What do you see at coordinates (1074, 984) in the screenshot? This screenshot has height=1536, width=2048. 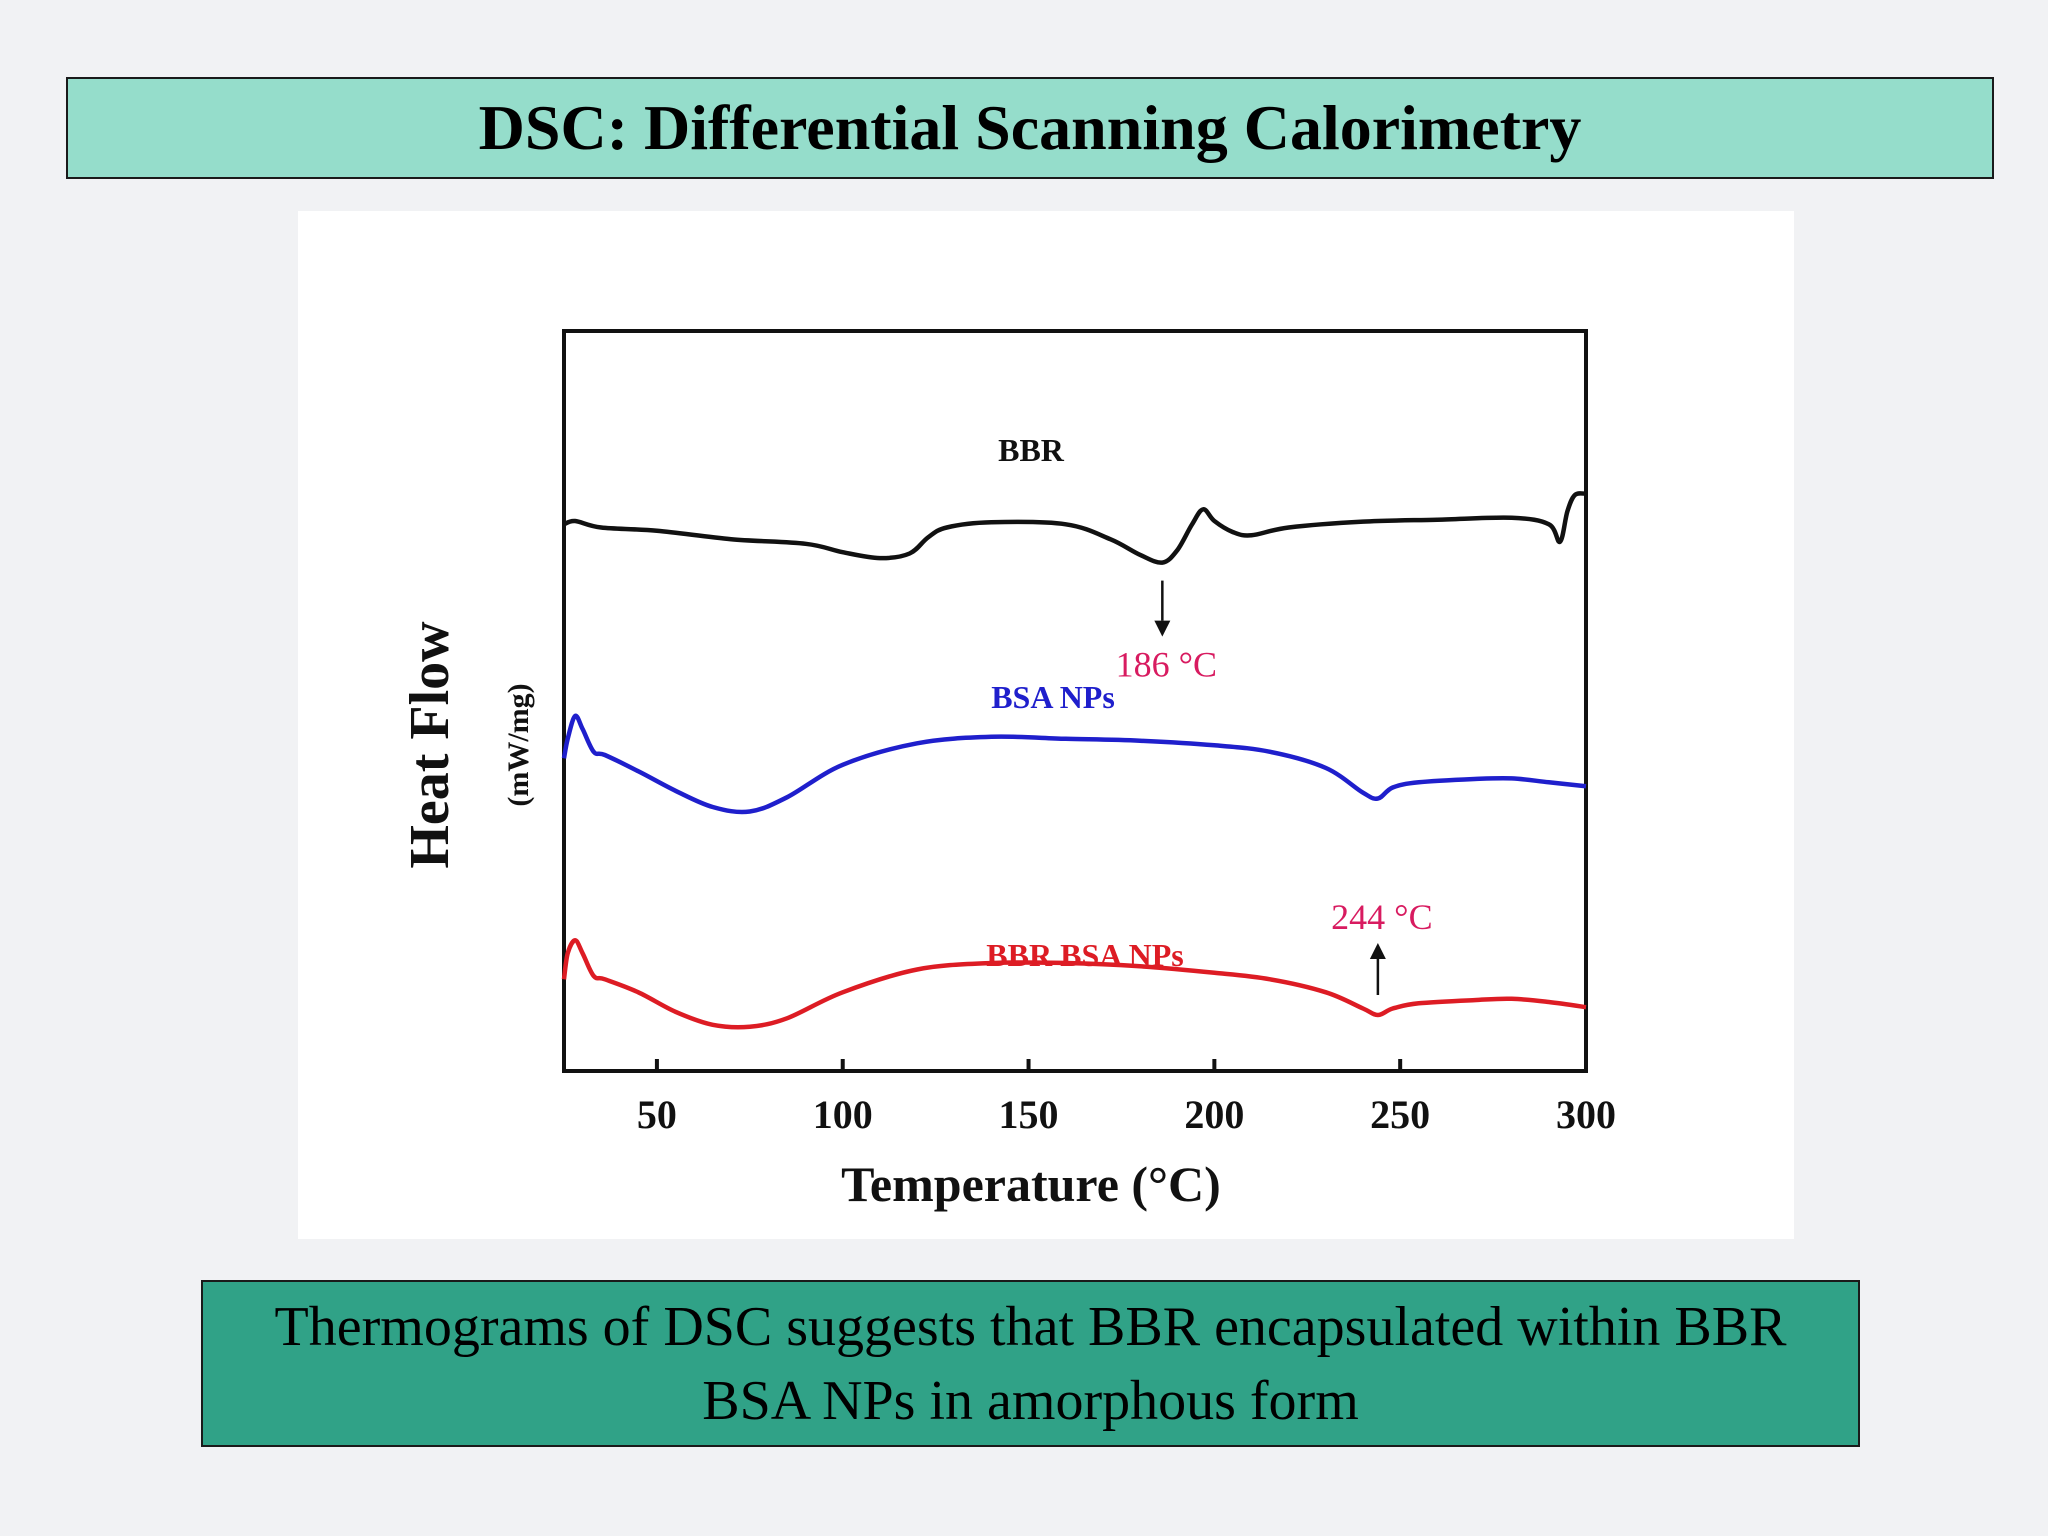 I see `series-line-bbr-bsa-nps` at bounding box center [1074, 984].